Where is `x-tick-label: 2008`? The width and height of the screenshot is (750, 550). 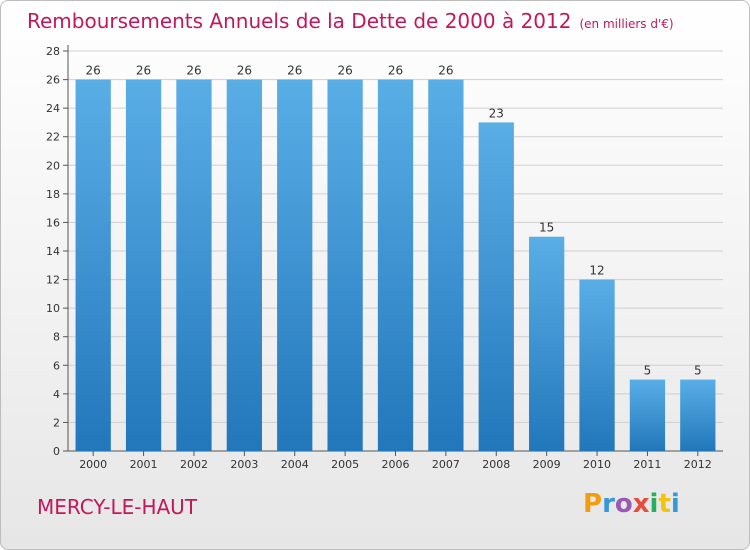
x-tick-label: 2008 is located at coordinates (496, 464).